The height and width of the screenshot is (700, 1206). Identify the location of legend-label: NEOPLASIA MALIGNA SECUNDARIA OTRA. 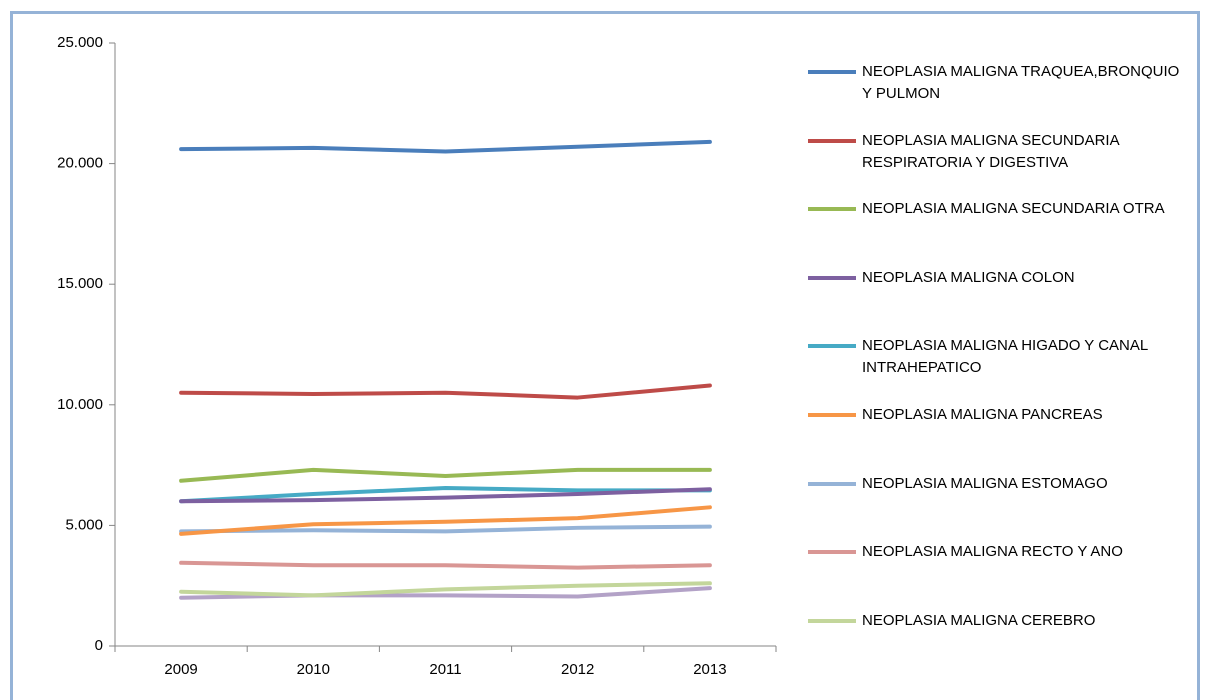
(1013, 209).